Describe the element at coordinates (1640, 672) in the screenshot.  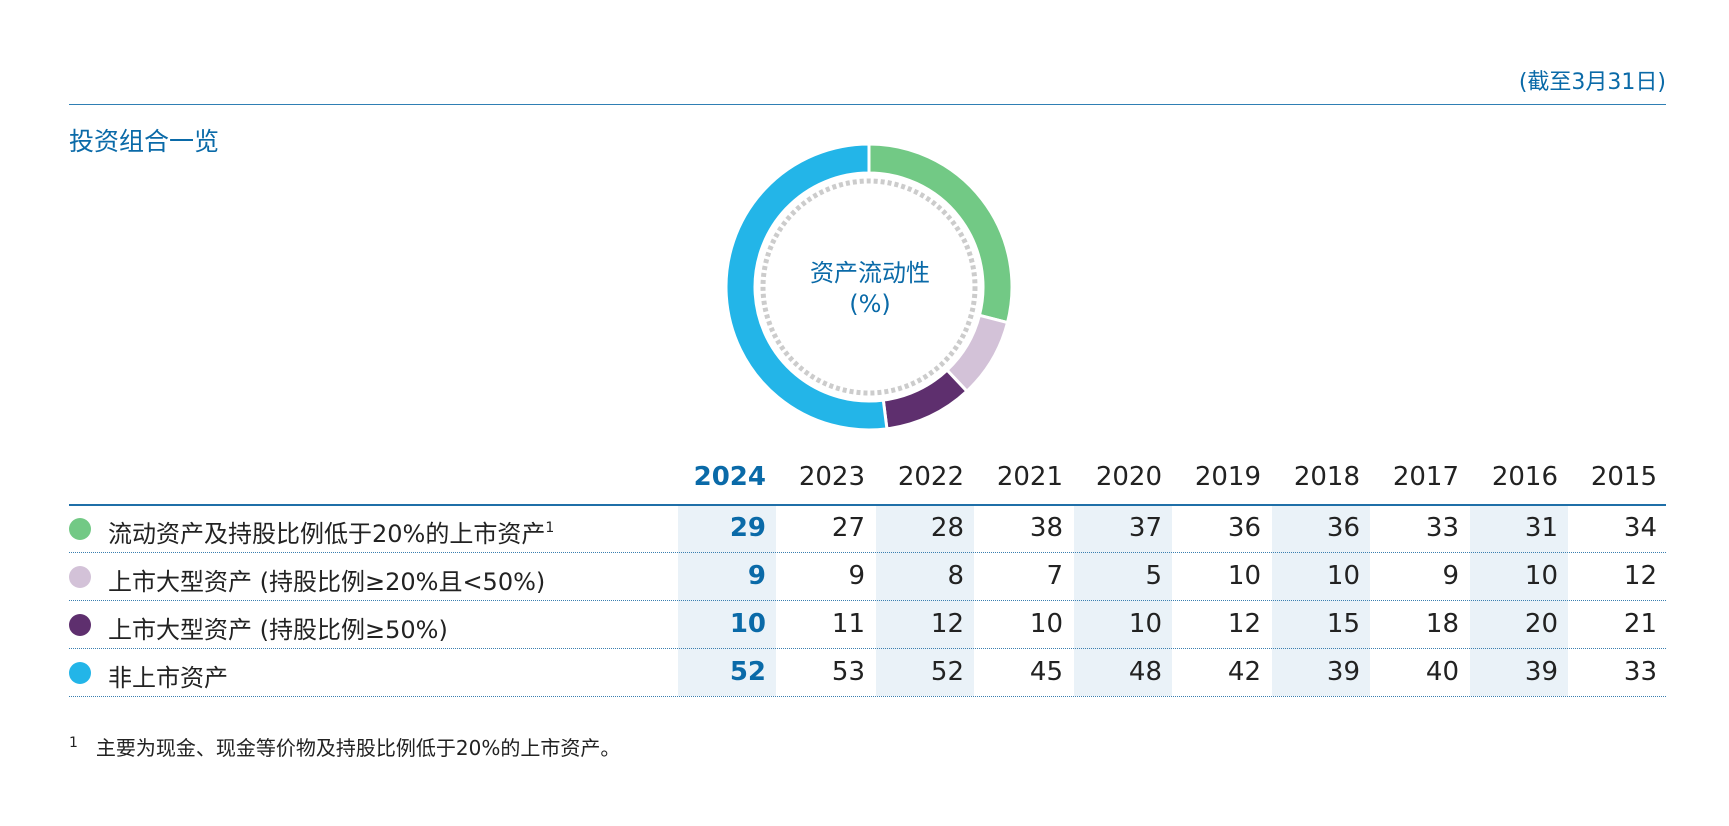
I see `cell-r4-2015: 33` at that location.